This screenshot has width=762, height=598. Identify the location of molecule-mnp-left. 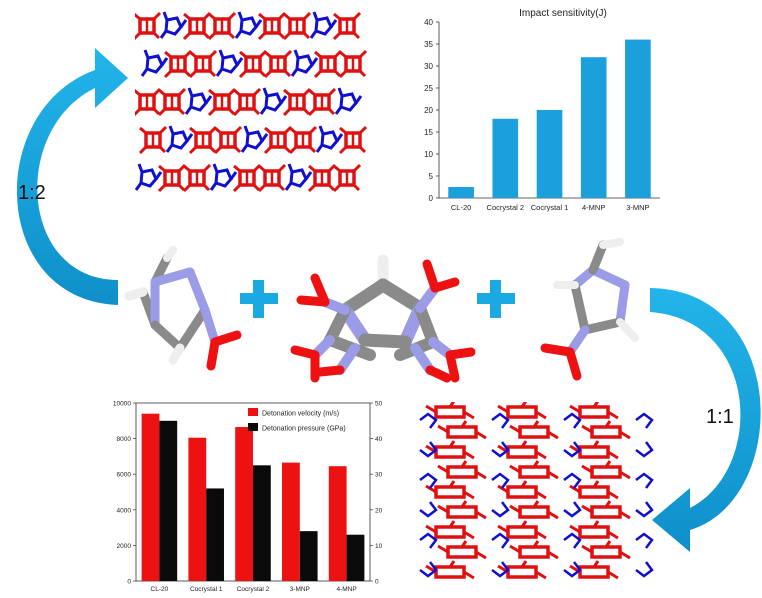
(183, 308).